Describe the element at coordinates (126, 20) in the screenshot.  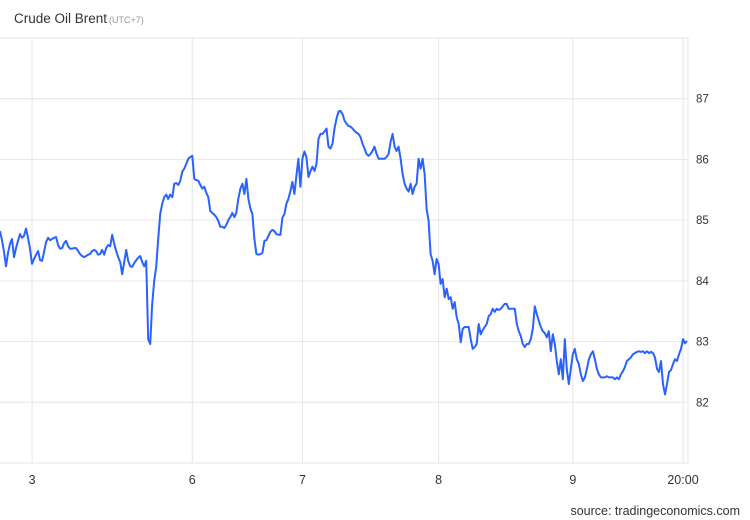
I see `timezone-label: (UTC+7)` at that location.